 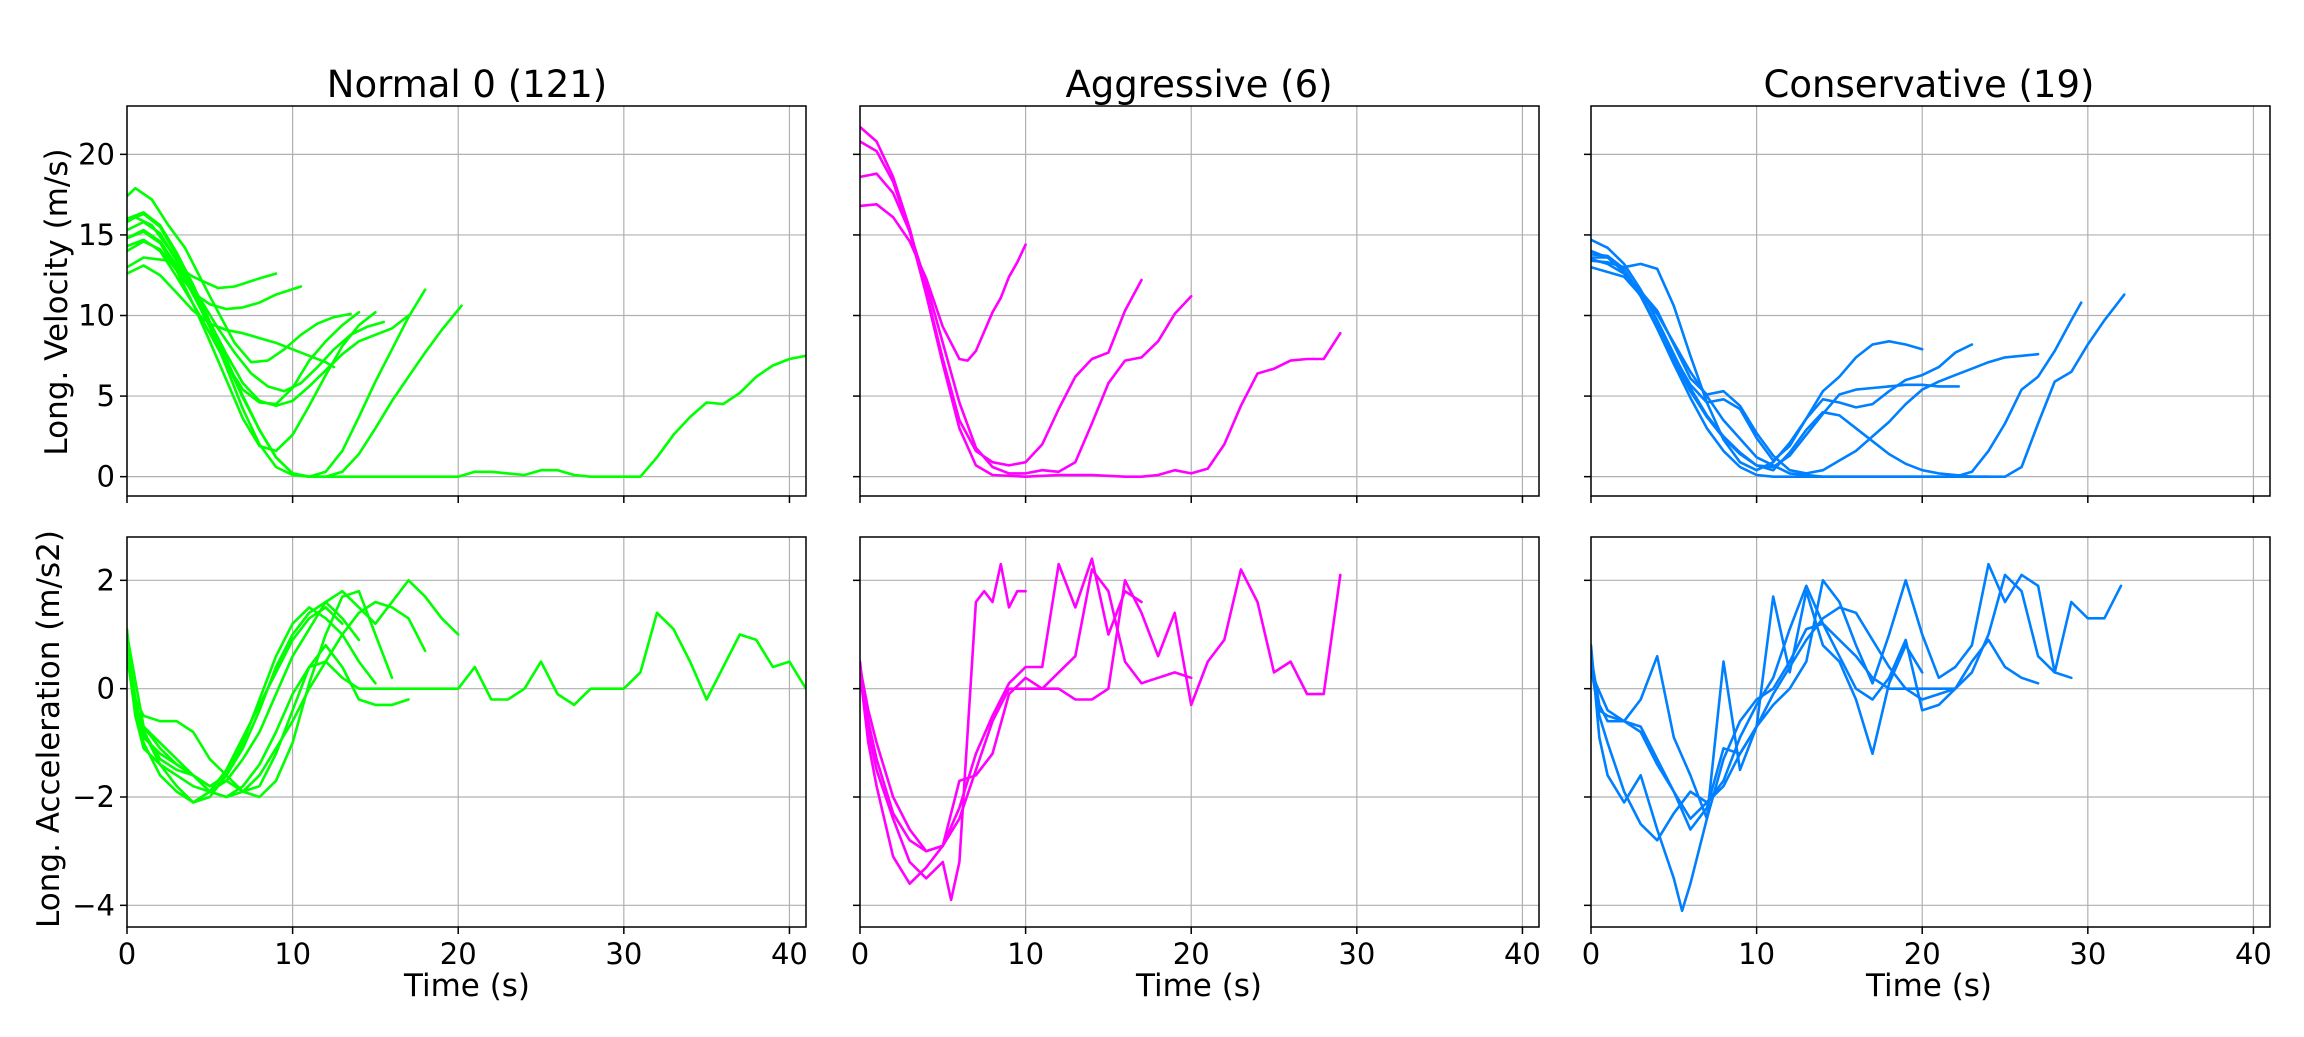 What do you see at coordinates (1756, 954) in the screenshot?
I see `x-tick-label-conservative-acceleration: 10` at bounding box center [1756, 954].